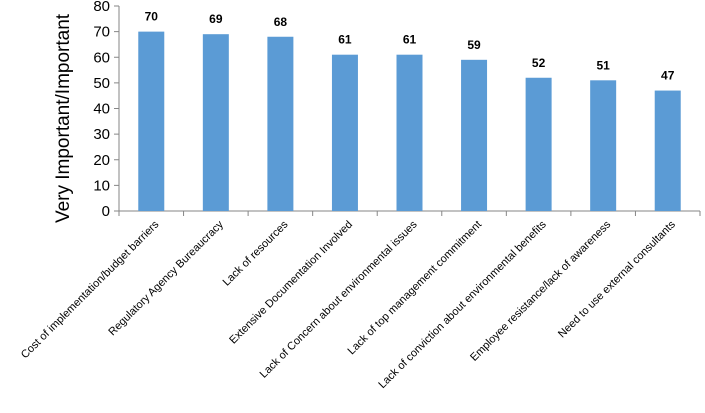 This screenshot has height=413, width=705. Describe the element at coordinates (101, 57) in the screenshot. I see `y-tick-label: 60` at that location.